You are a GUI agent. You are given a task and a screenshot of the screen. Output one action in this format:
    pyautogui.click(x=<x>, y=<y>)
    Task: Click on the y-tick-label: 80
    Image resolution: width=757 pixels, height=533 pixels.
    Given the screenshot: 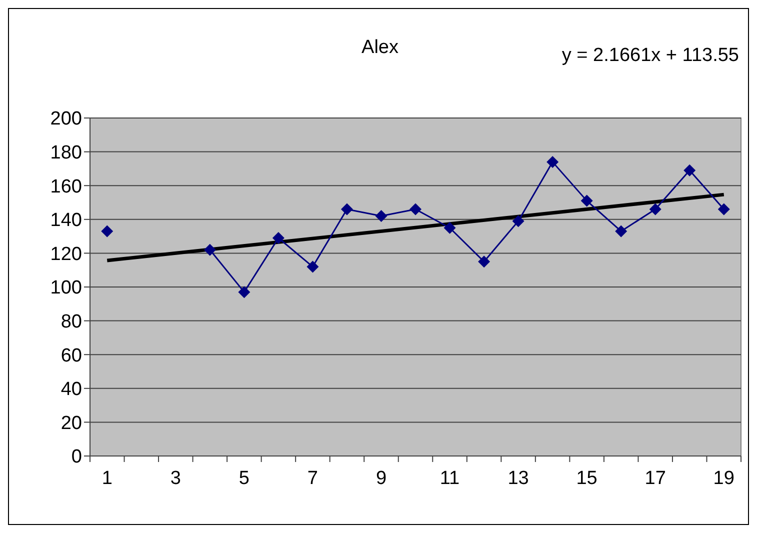 What is the action you would take?
    pyautogui.click(x=71, y=321)
    